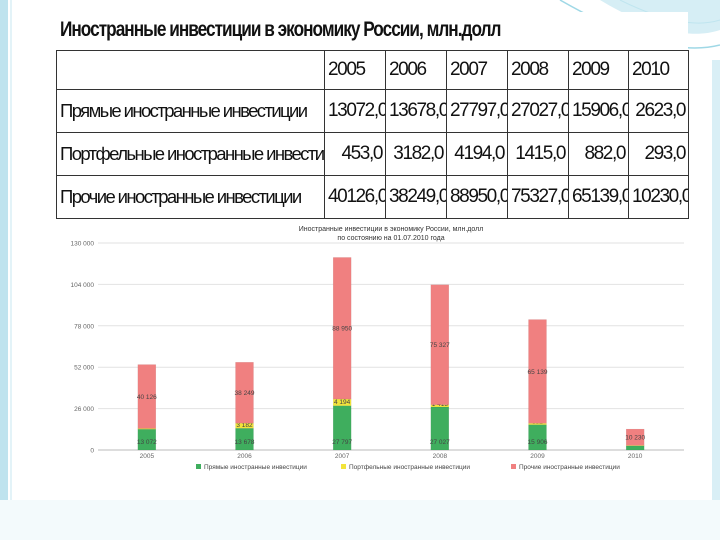 This screenshot has height=540, width=720. Describe the element at coordinates (355, 197) in the screenshot. I see `table-cell: 40126,0` at that location.